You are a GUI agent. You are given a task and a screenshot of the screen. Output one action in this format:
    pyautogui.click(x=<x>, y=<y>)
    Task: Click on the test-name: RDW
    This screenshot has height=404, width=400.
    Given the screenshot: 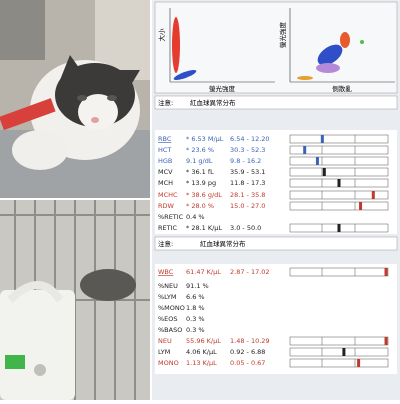 What is the action you would take?
    pyautogui.click(x=166, y=206)
    